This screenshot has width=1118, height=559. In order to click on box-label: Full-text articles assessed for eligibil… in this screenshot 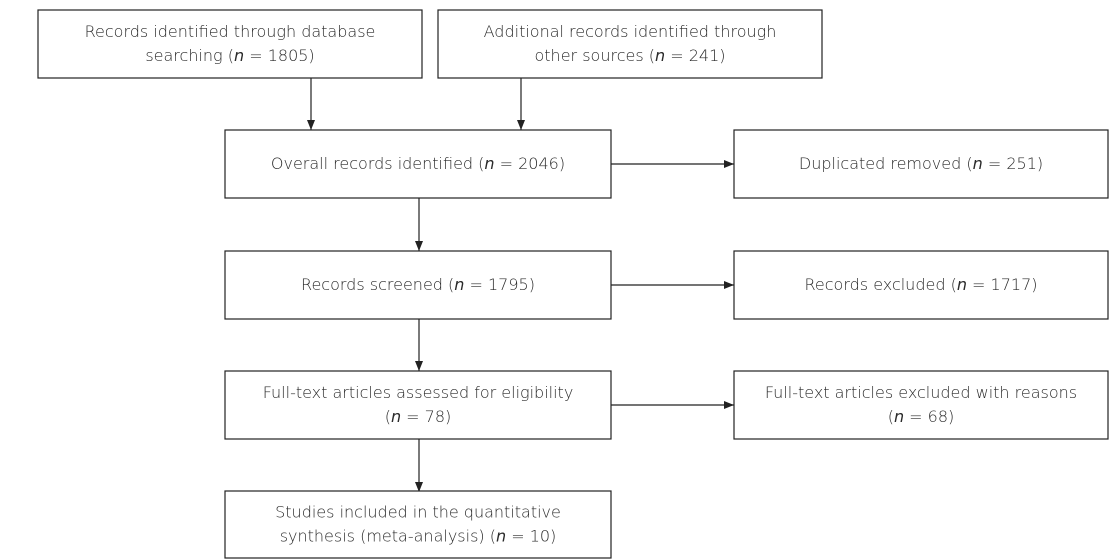, I will do `click(418, 392)`.